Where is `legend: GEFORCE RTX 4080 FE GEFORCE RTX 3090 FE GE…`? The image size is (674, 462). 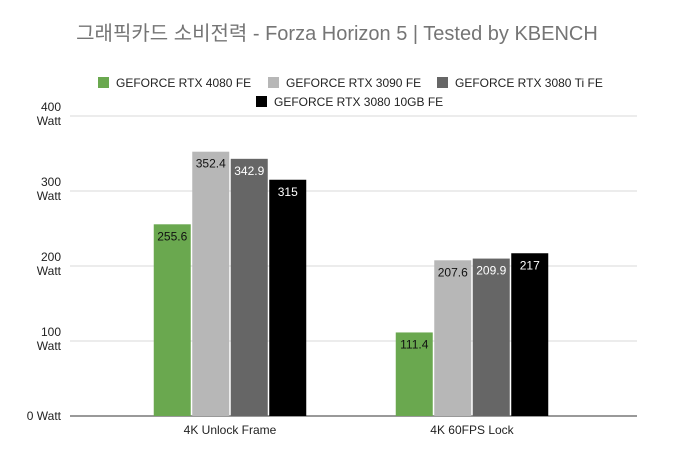 legend: GEFORCE RTX 4080 FE GEFORCE RTX 3090 FE GE… is located at coordinates (350, 92).